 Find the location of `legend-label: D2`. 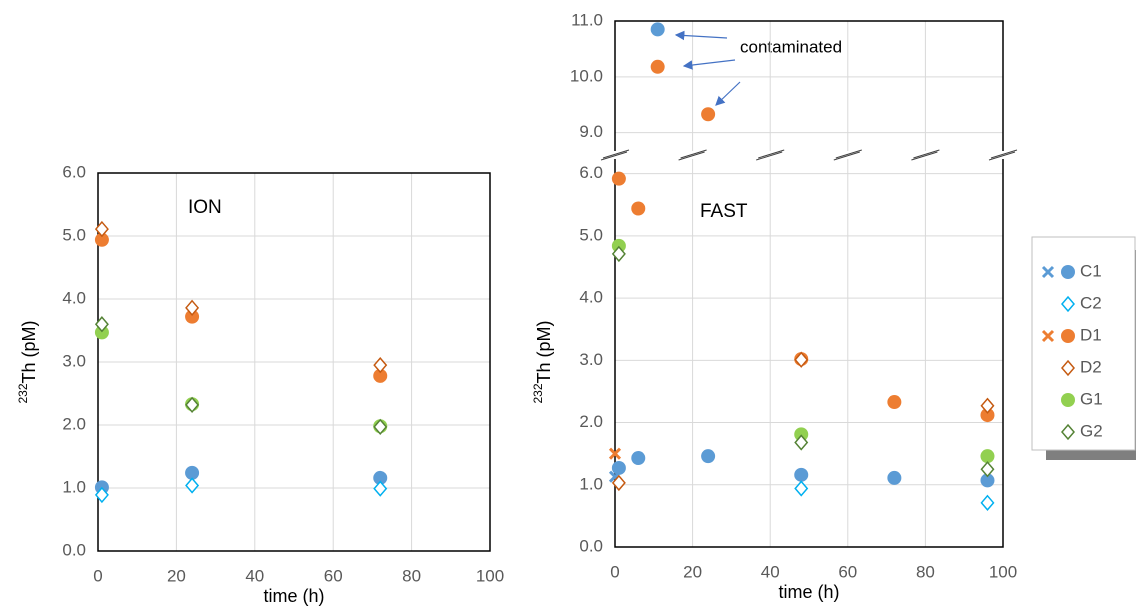

legend-label: D2 is located at coordinates (1091, 366).